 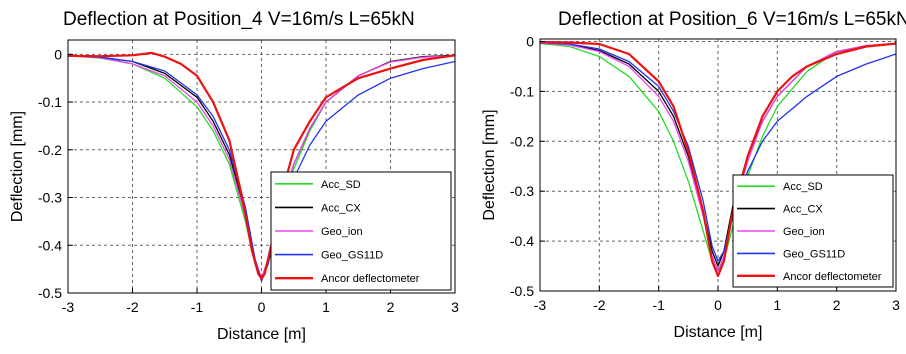 I want to click on chart-title: Deflection at Position_6 V=16m/s L=65kN, so click(x=732, y=19).